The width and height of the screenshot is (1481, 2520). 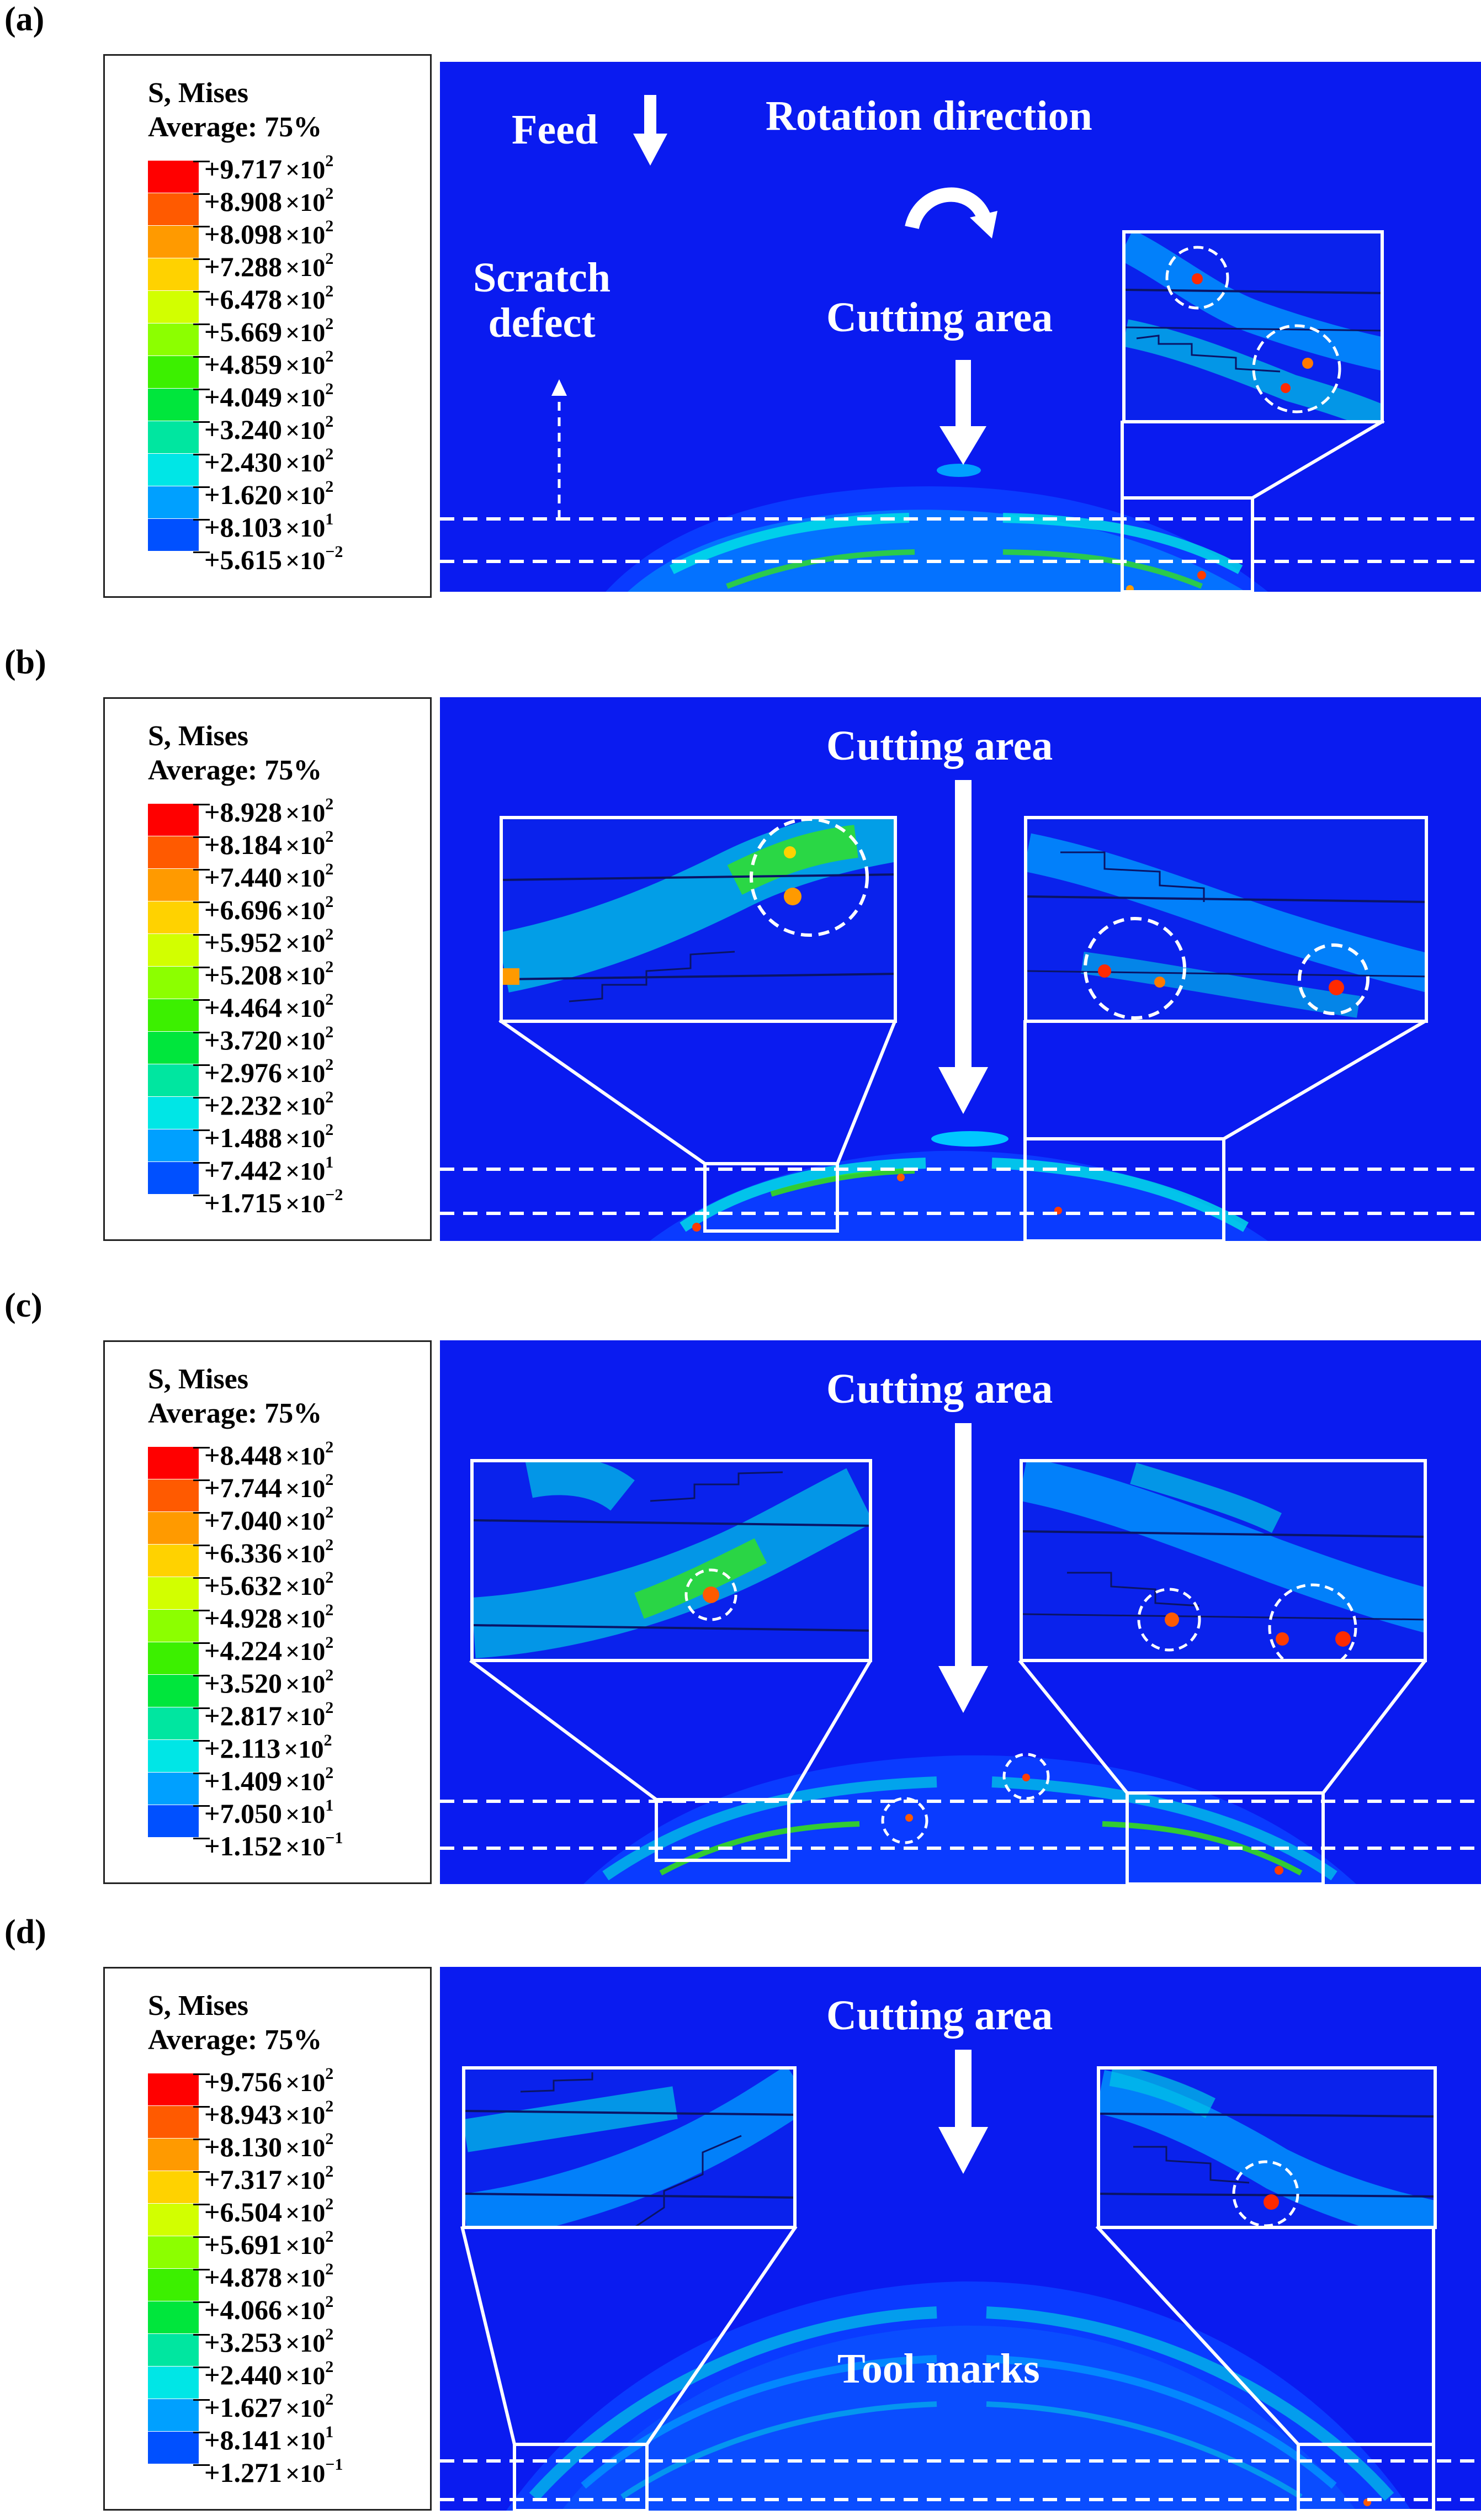 I want to click on legend-value-label: +4.859 ×102, so click(x=268, y=361).